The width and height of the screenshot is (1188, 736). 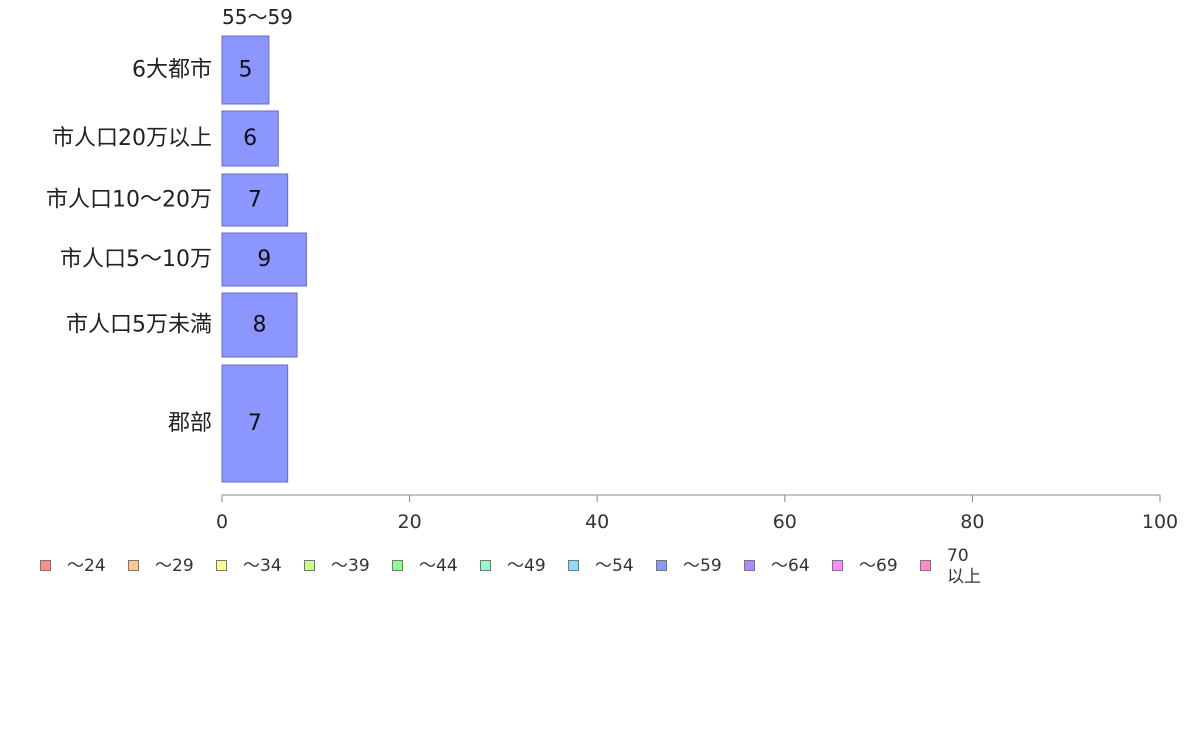 I want to click on legend-label: 〜24, so click(x=86, y=566).